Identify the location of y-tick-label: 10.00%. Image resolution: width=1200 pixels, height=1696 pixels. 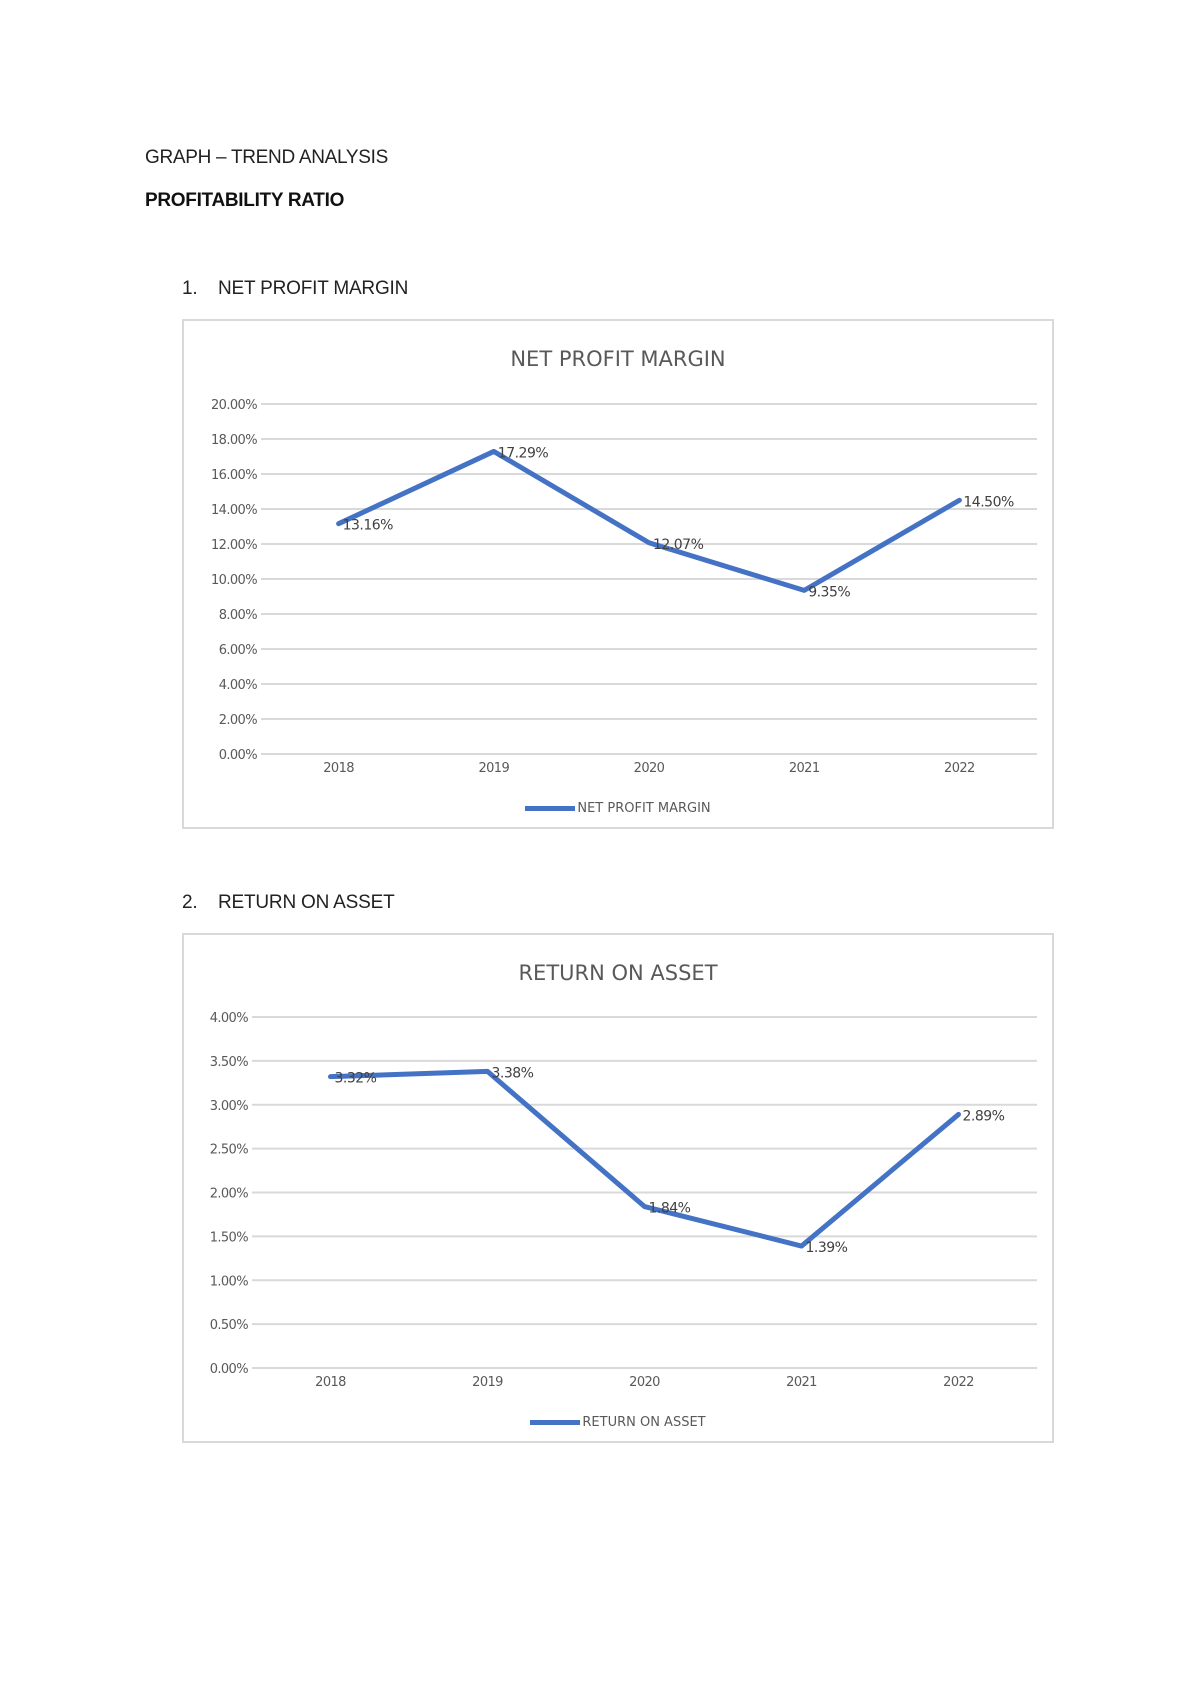
(234, 580).